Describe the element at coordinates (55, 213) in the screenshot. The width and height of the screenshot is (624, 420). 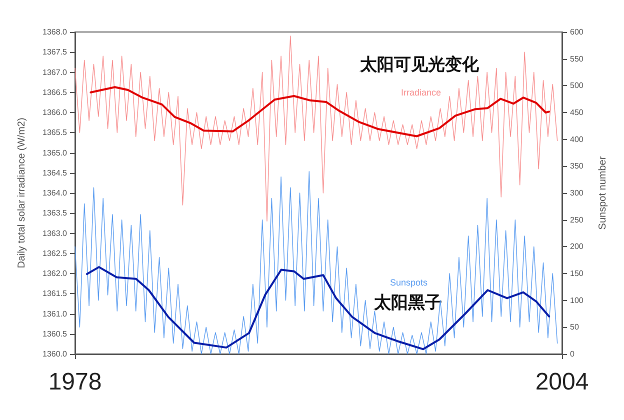
I see `y-tick-label: 1363.5` at that location.